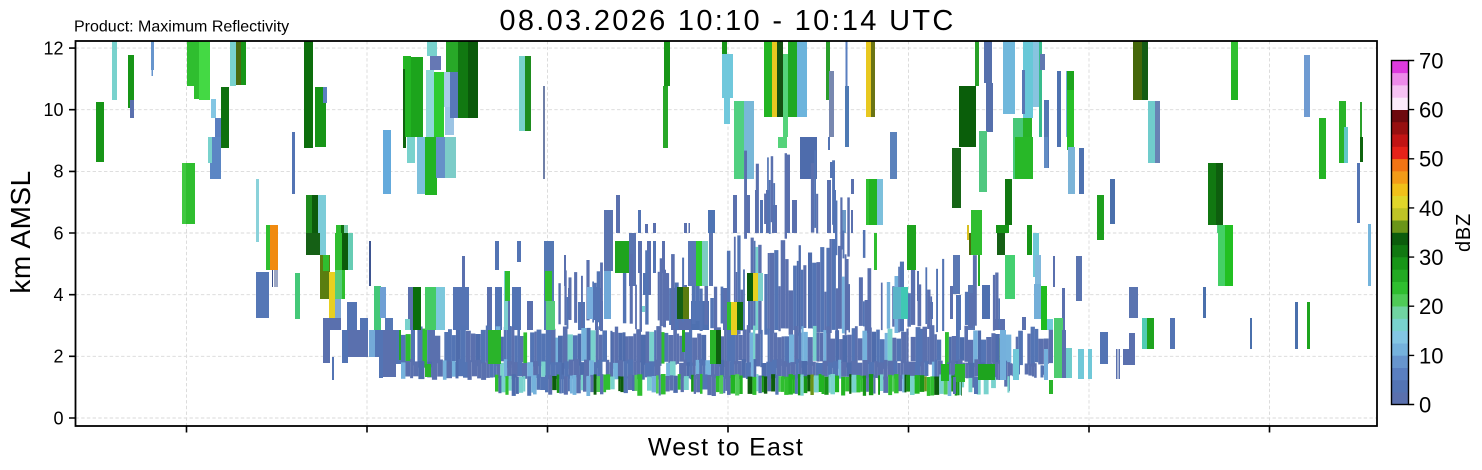 This screenshot has width=1482, height=470. I want to click on svg-text: 08.03.2026 10:10 - 10:14 UTC, so click(727, 21).